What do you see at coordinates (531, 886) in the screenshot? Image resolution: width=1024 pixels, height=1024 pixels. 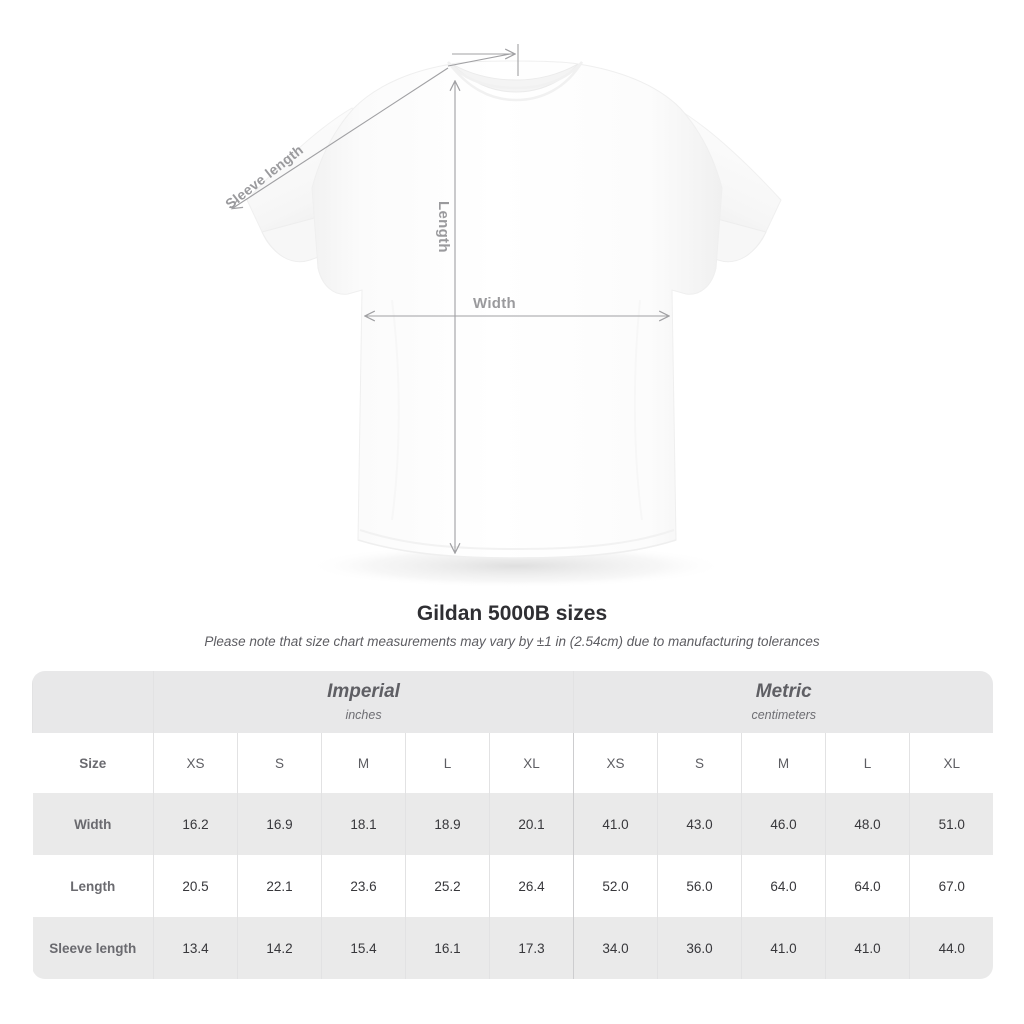 I see `measurement-value: 26.4` at bounding box center [531, 886].